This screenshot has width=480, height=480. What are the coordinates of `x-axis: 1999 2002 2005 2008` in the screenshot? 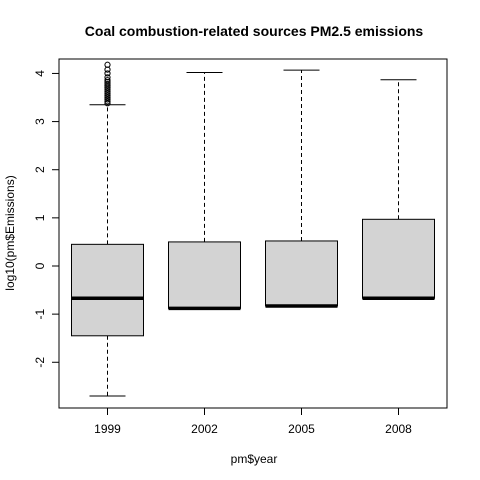 It's located at (253, 421).